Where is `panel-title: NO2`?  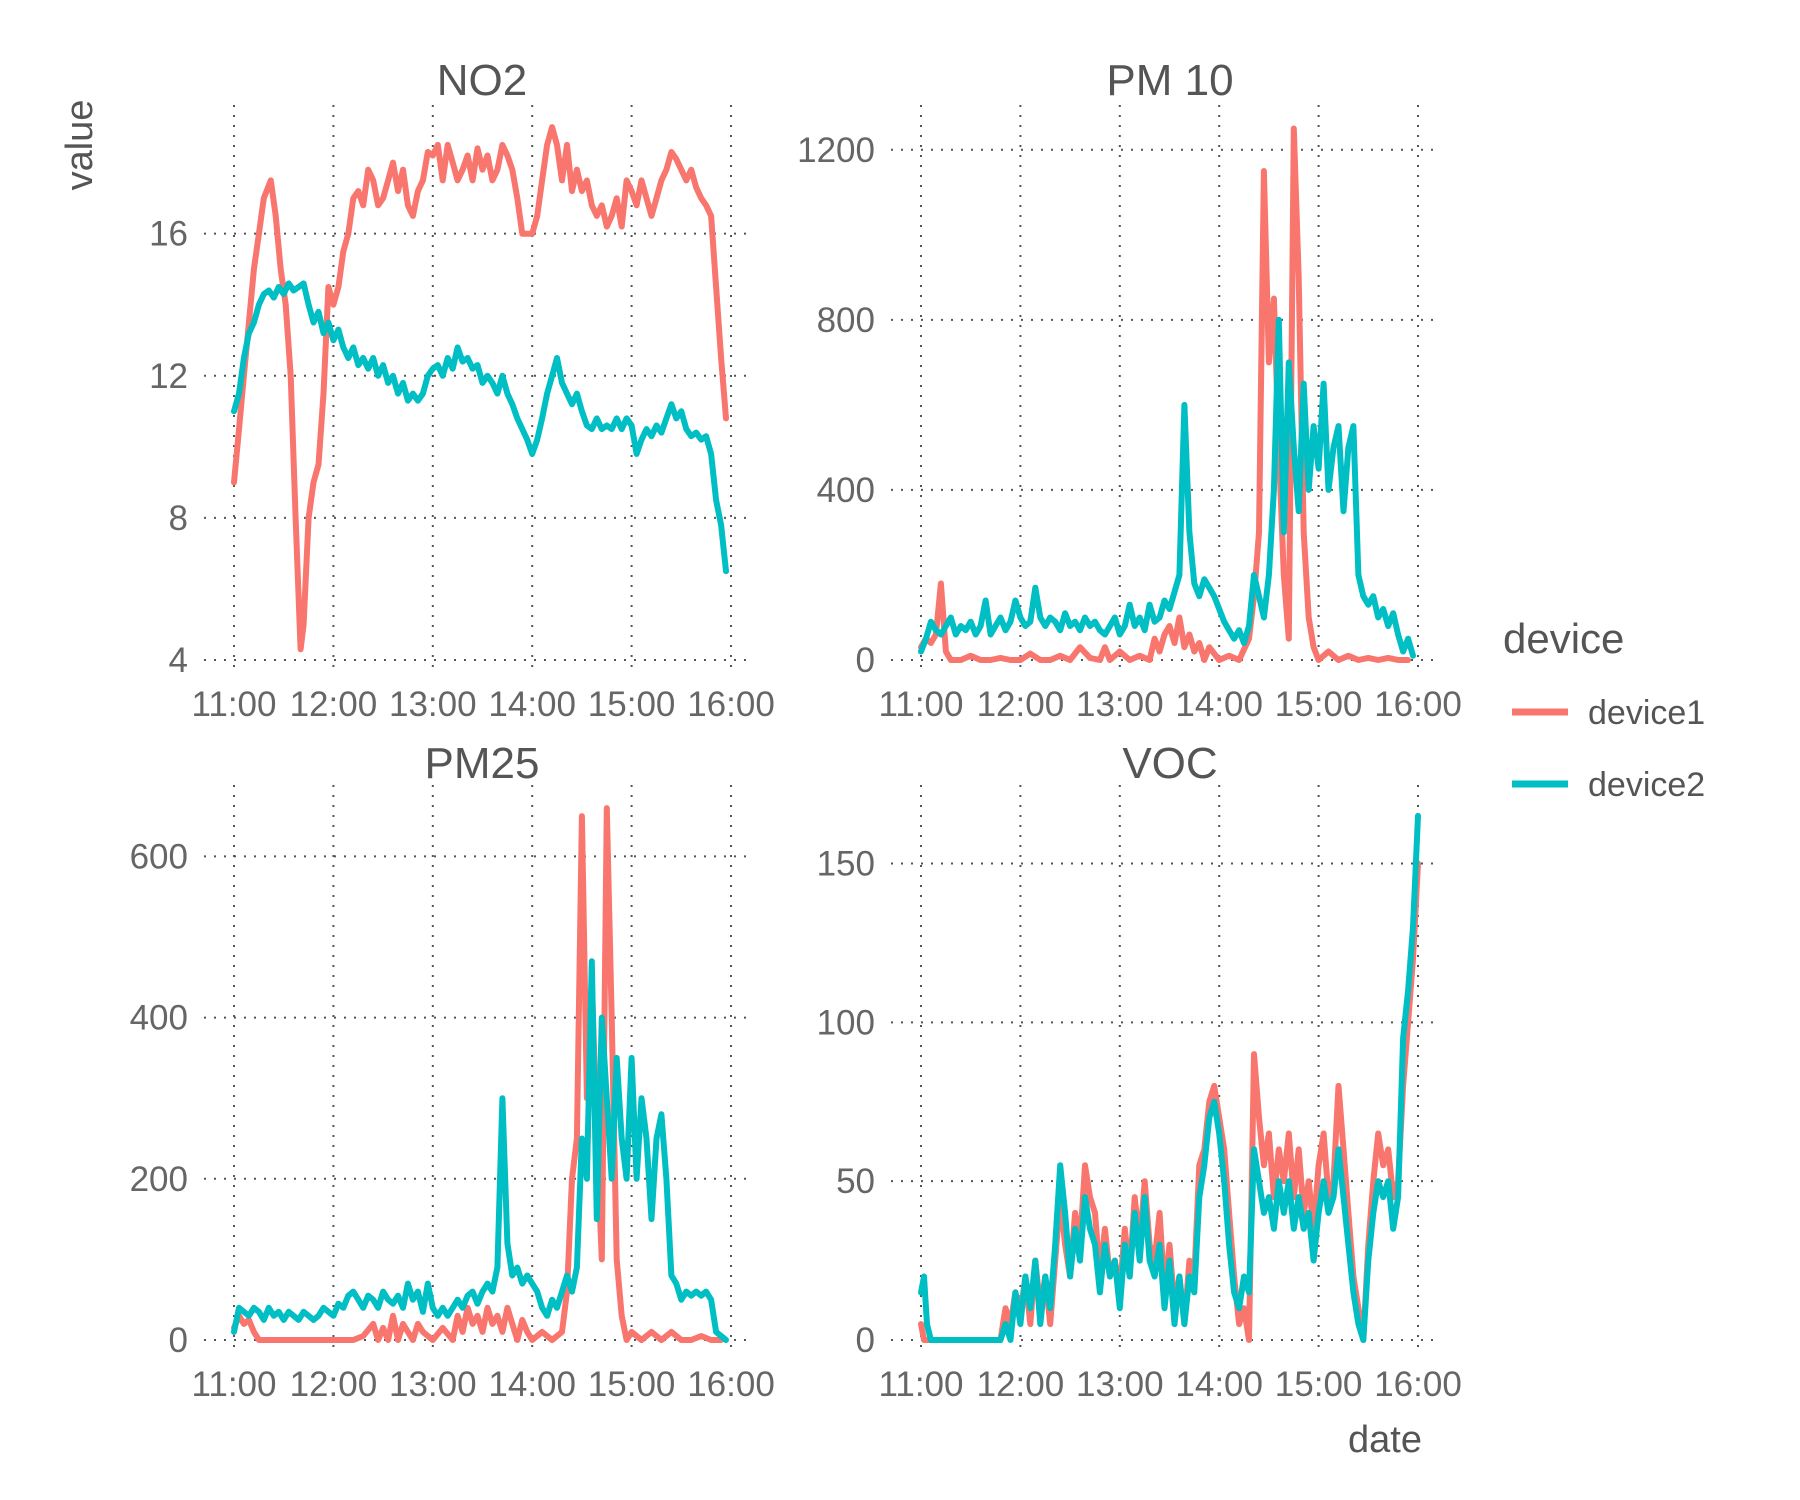 panel-title: NO2 is located at coordinates (482, 80).